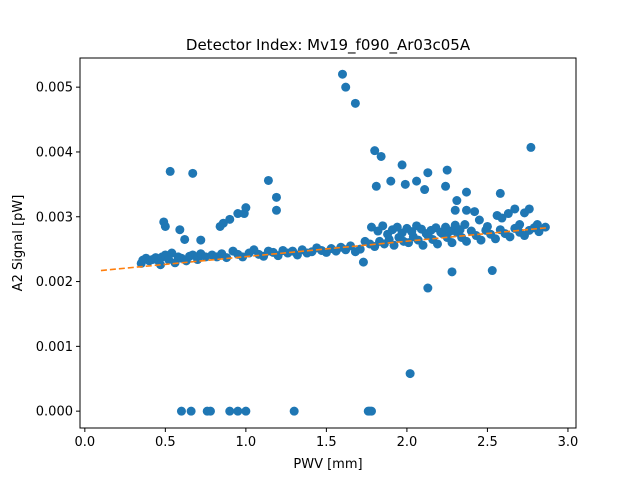 Image resolution: width=640 pixels, height=480 pixels. Describe the element at coordinates (18, 243) in the screenshot. I see `y-axis-label: A2 Signal [pW]` at that location.